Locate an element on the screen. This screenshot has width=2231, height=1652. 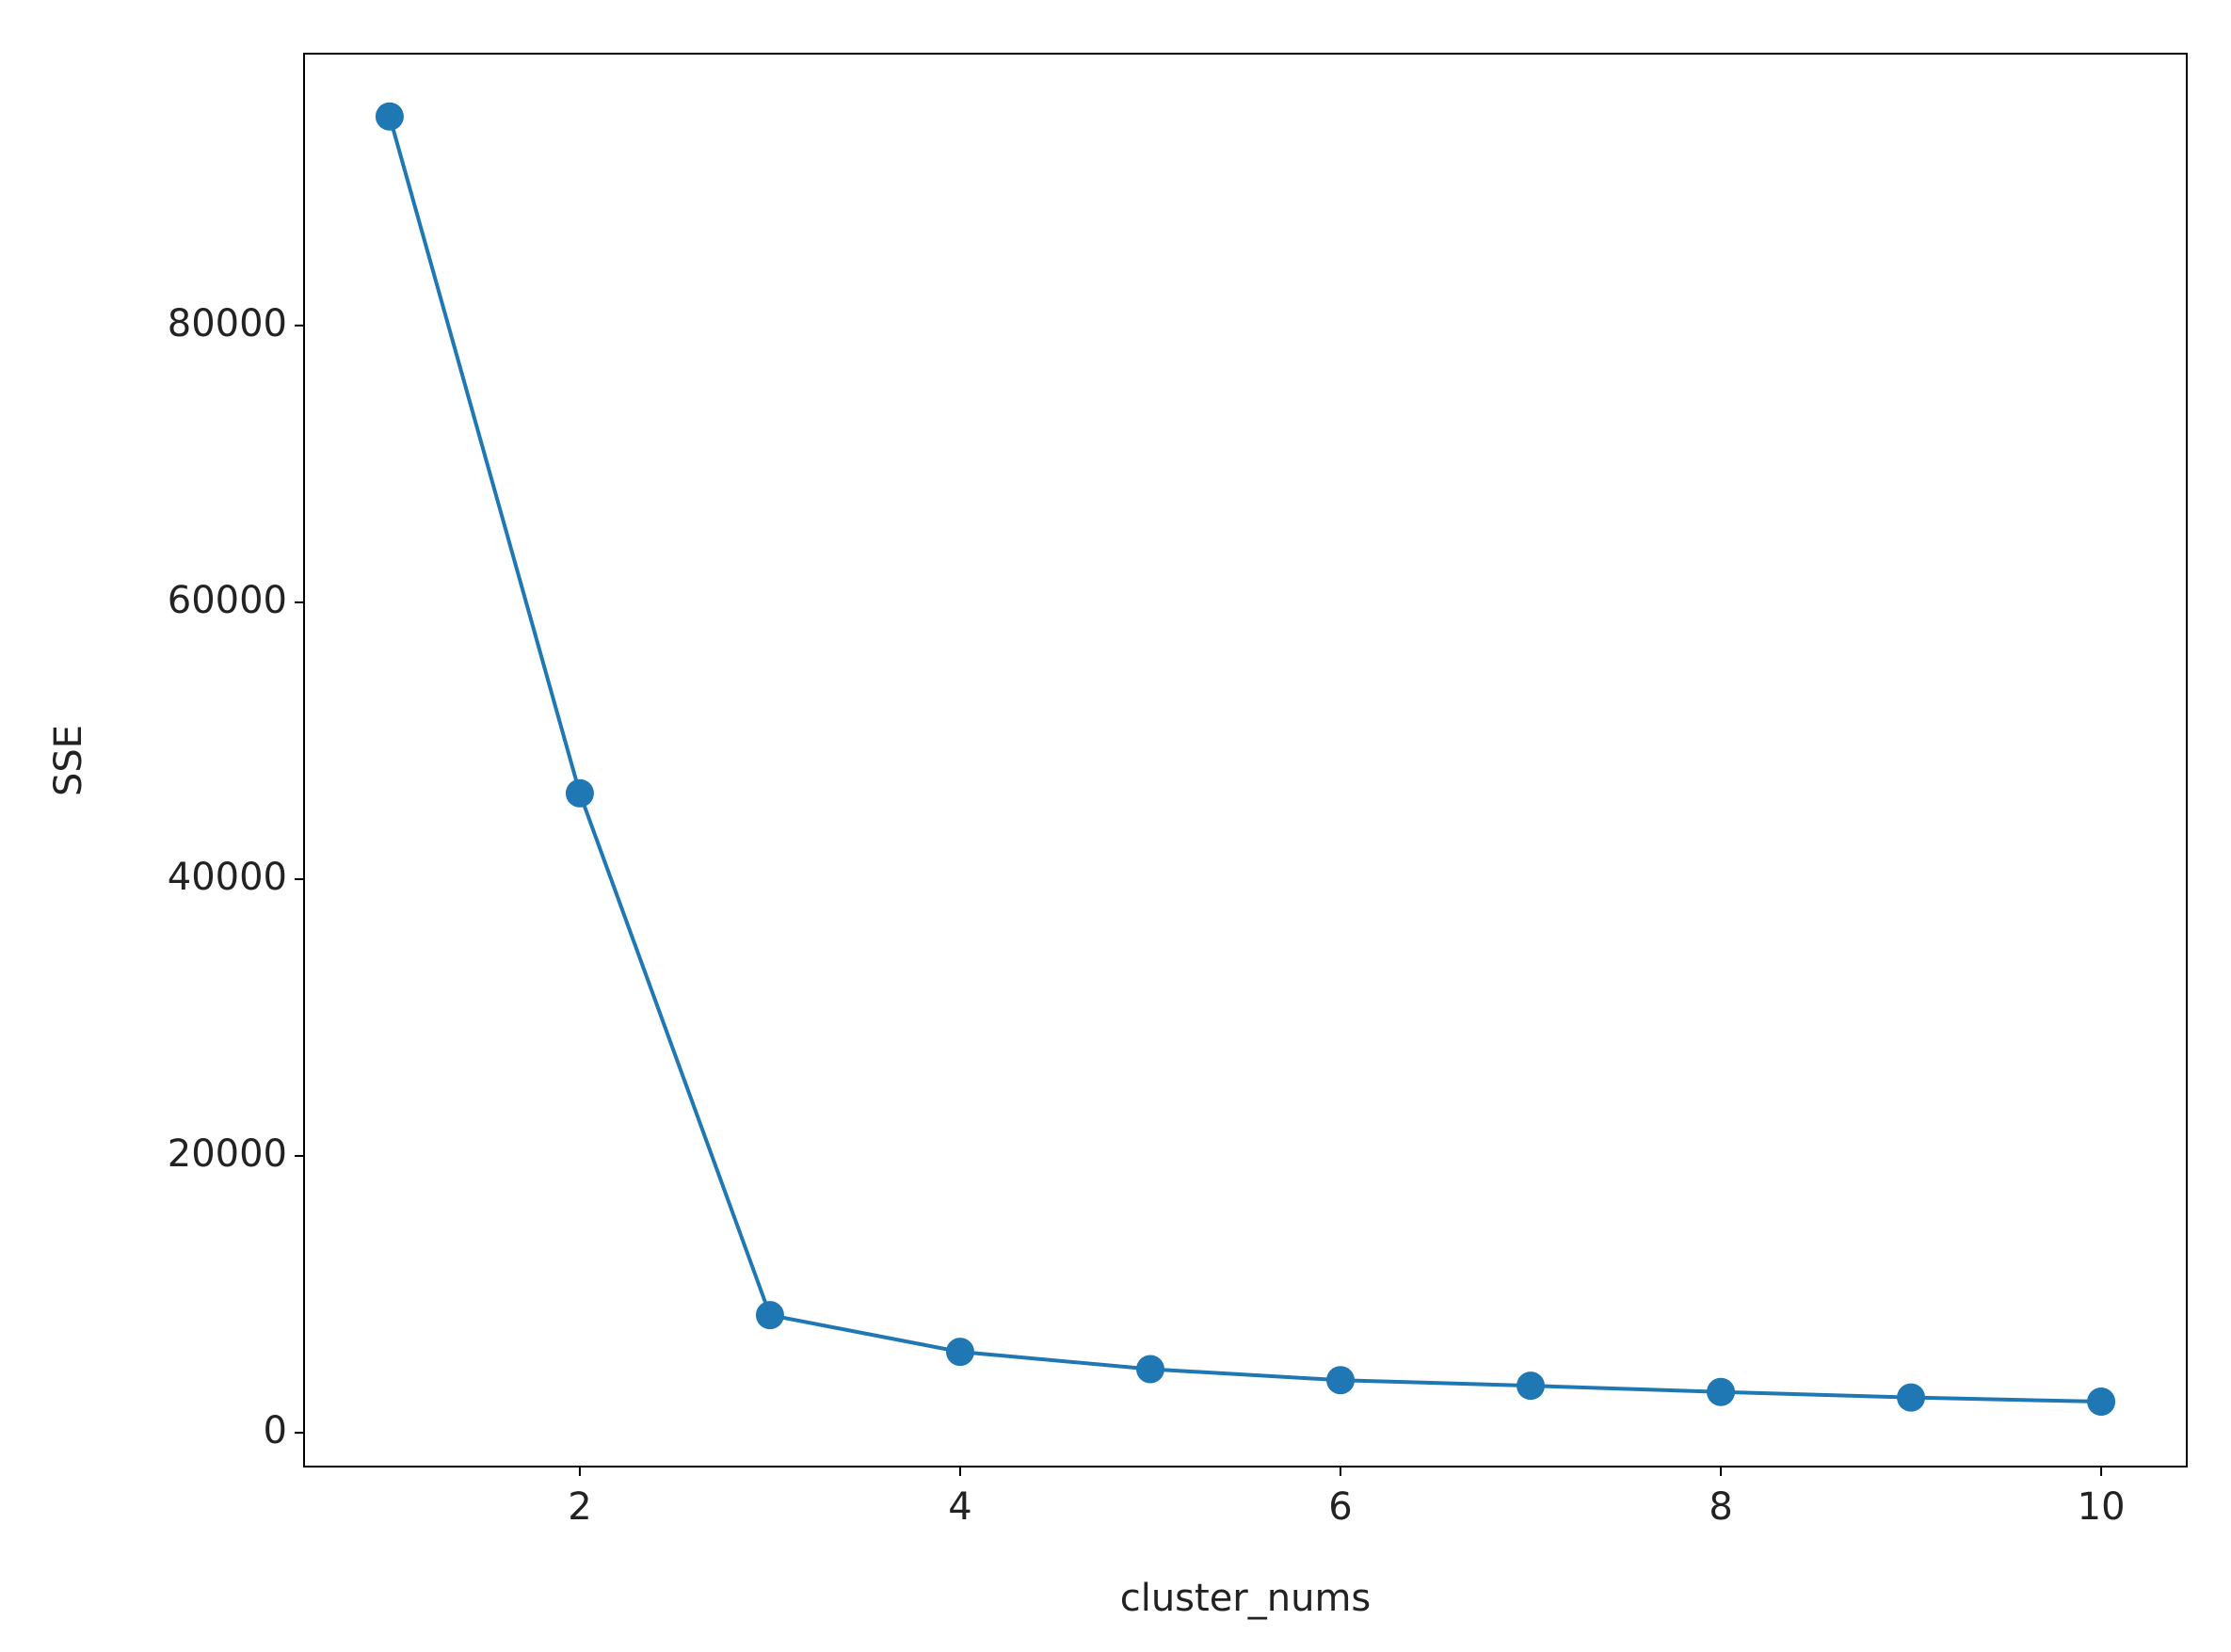
y-tick-label: 80000 is located at coordinates (227, 323).